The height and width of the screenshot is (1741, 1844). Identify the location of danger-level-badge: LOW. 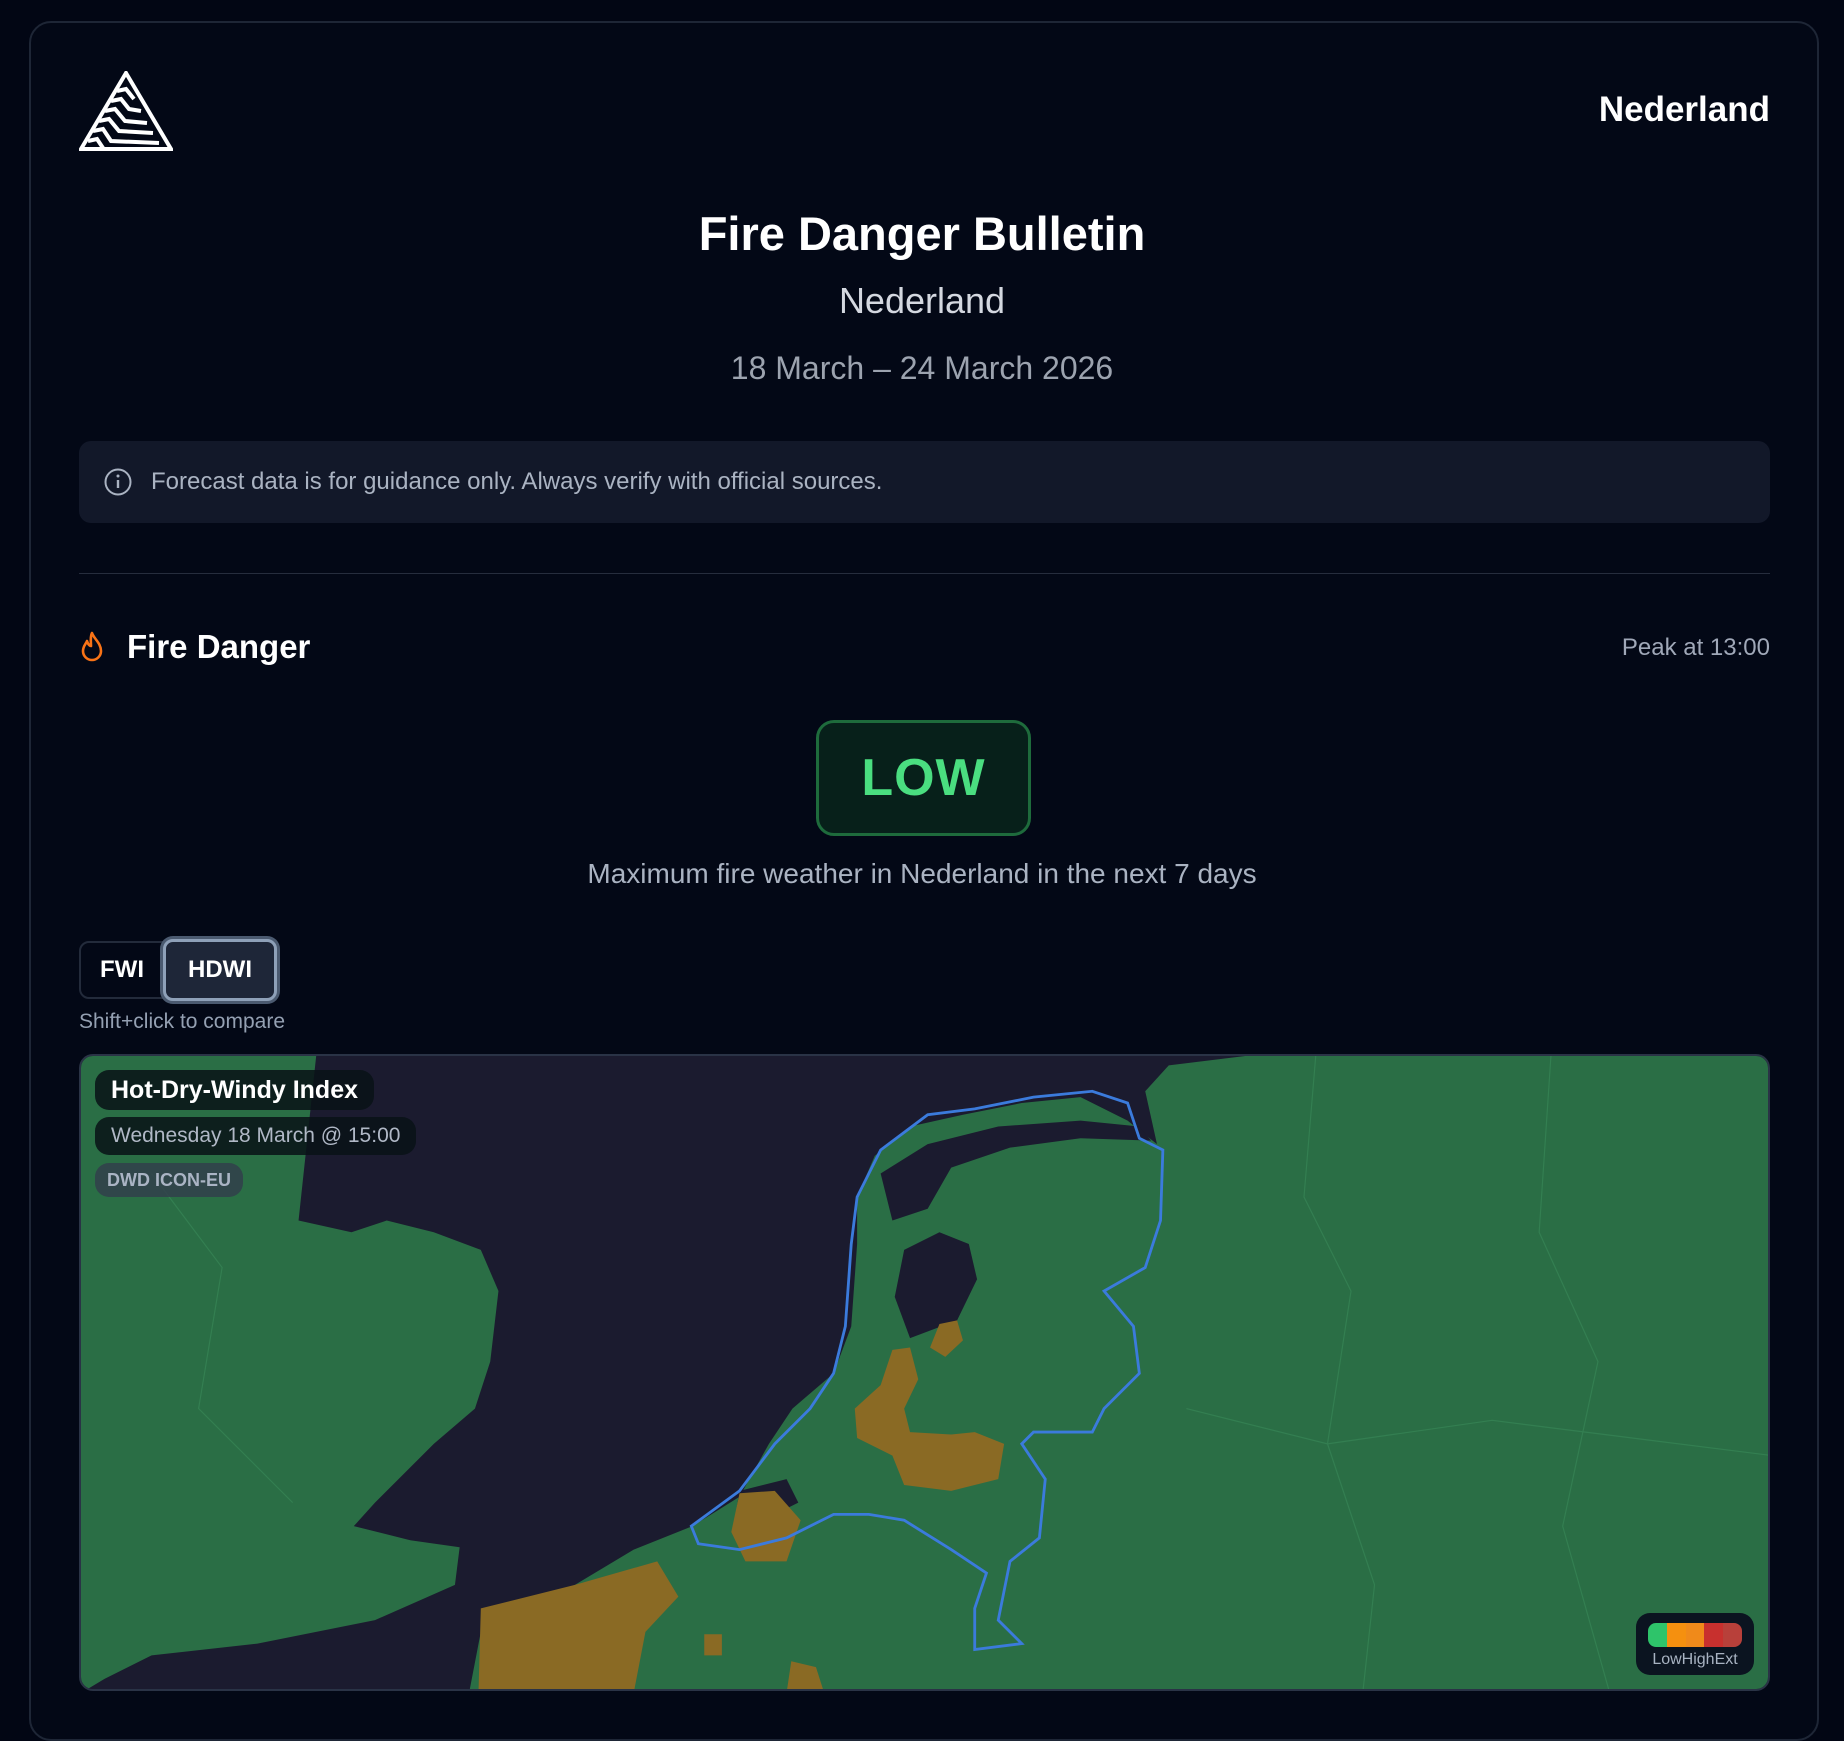
(923, 778).